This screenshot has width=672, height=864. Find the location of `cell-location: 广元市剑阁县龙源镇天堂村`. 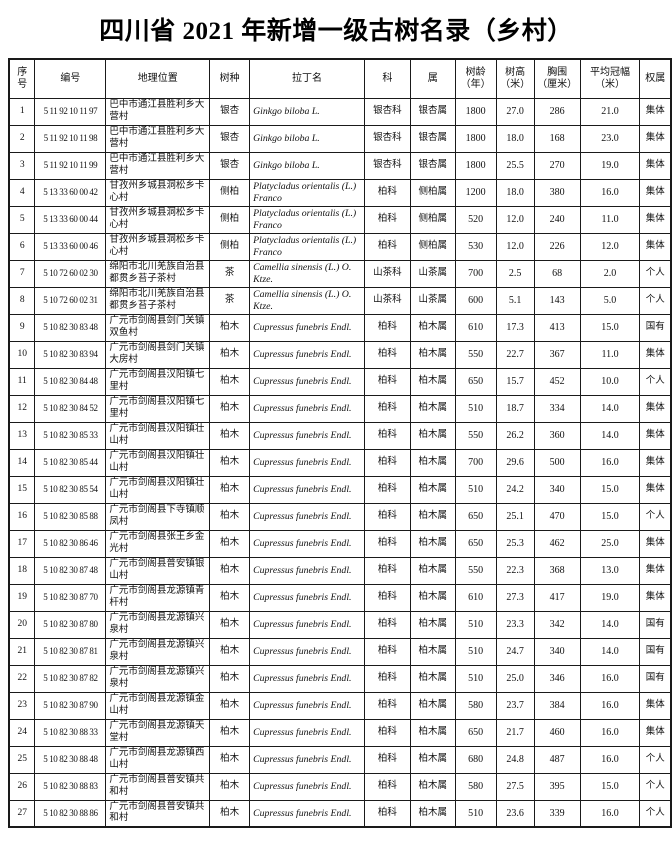

cell-location: 广元市剑阁县龙源镇天堂村 is located at coordinates (158, 732).